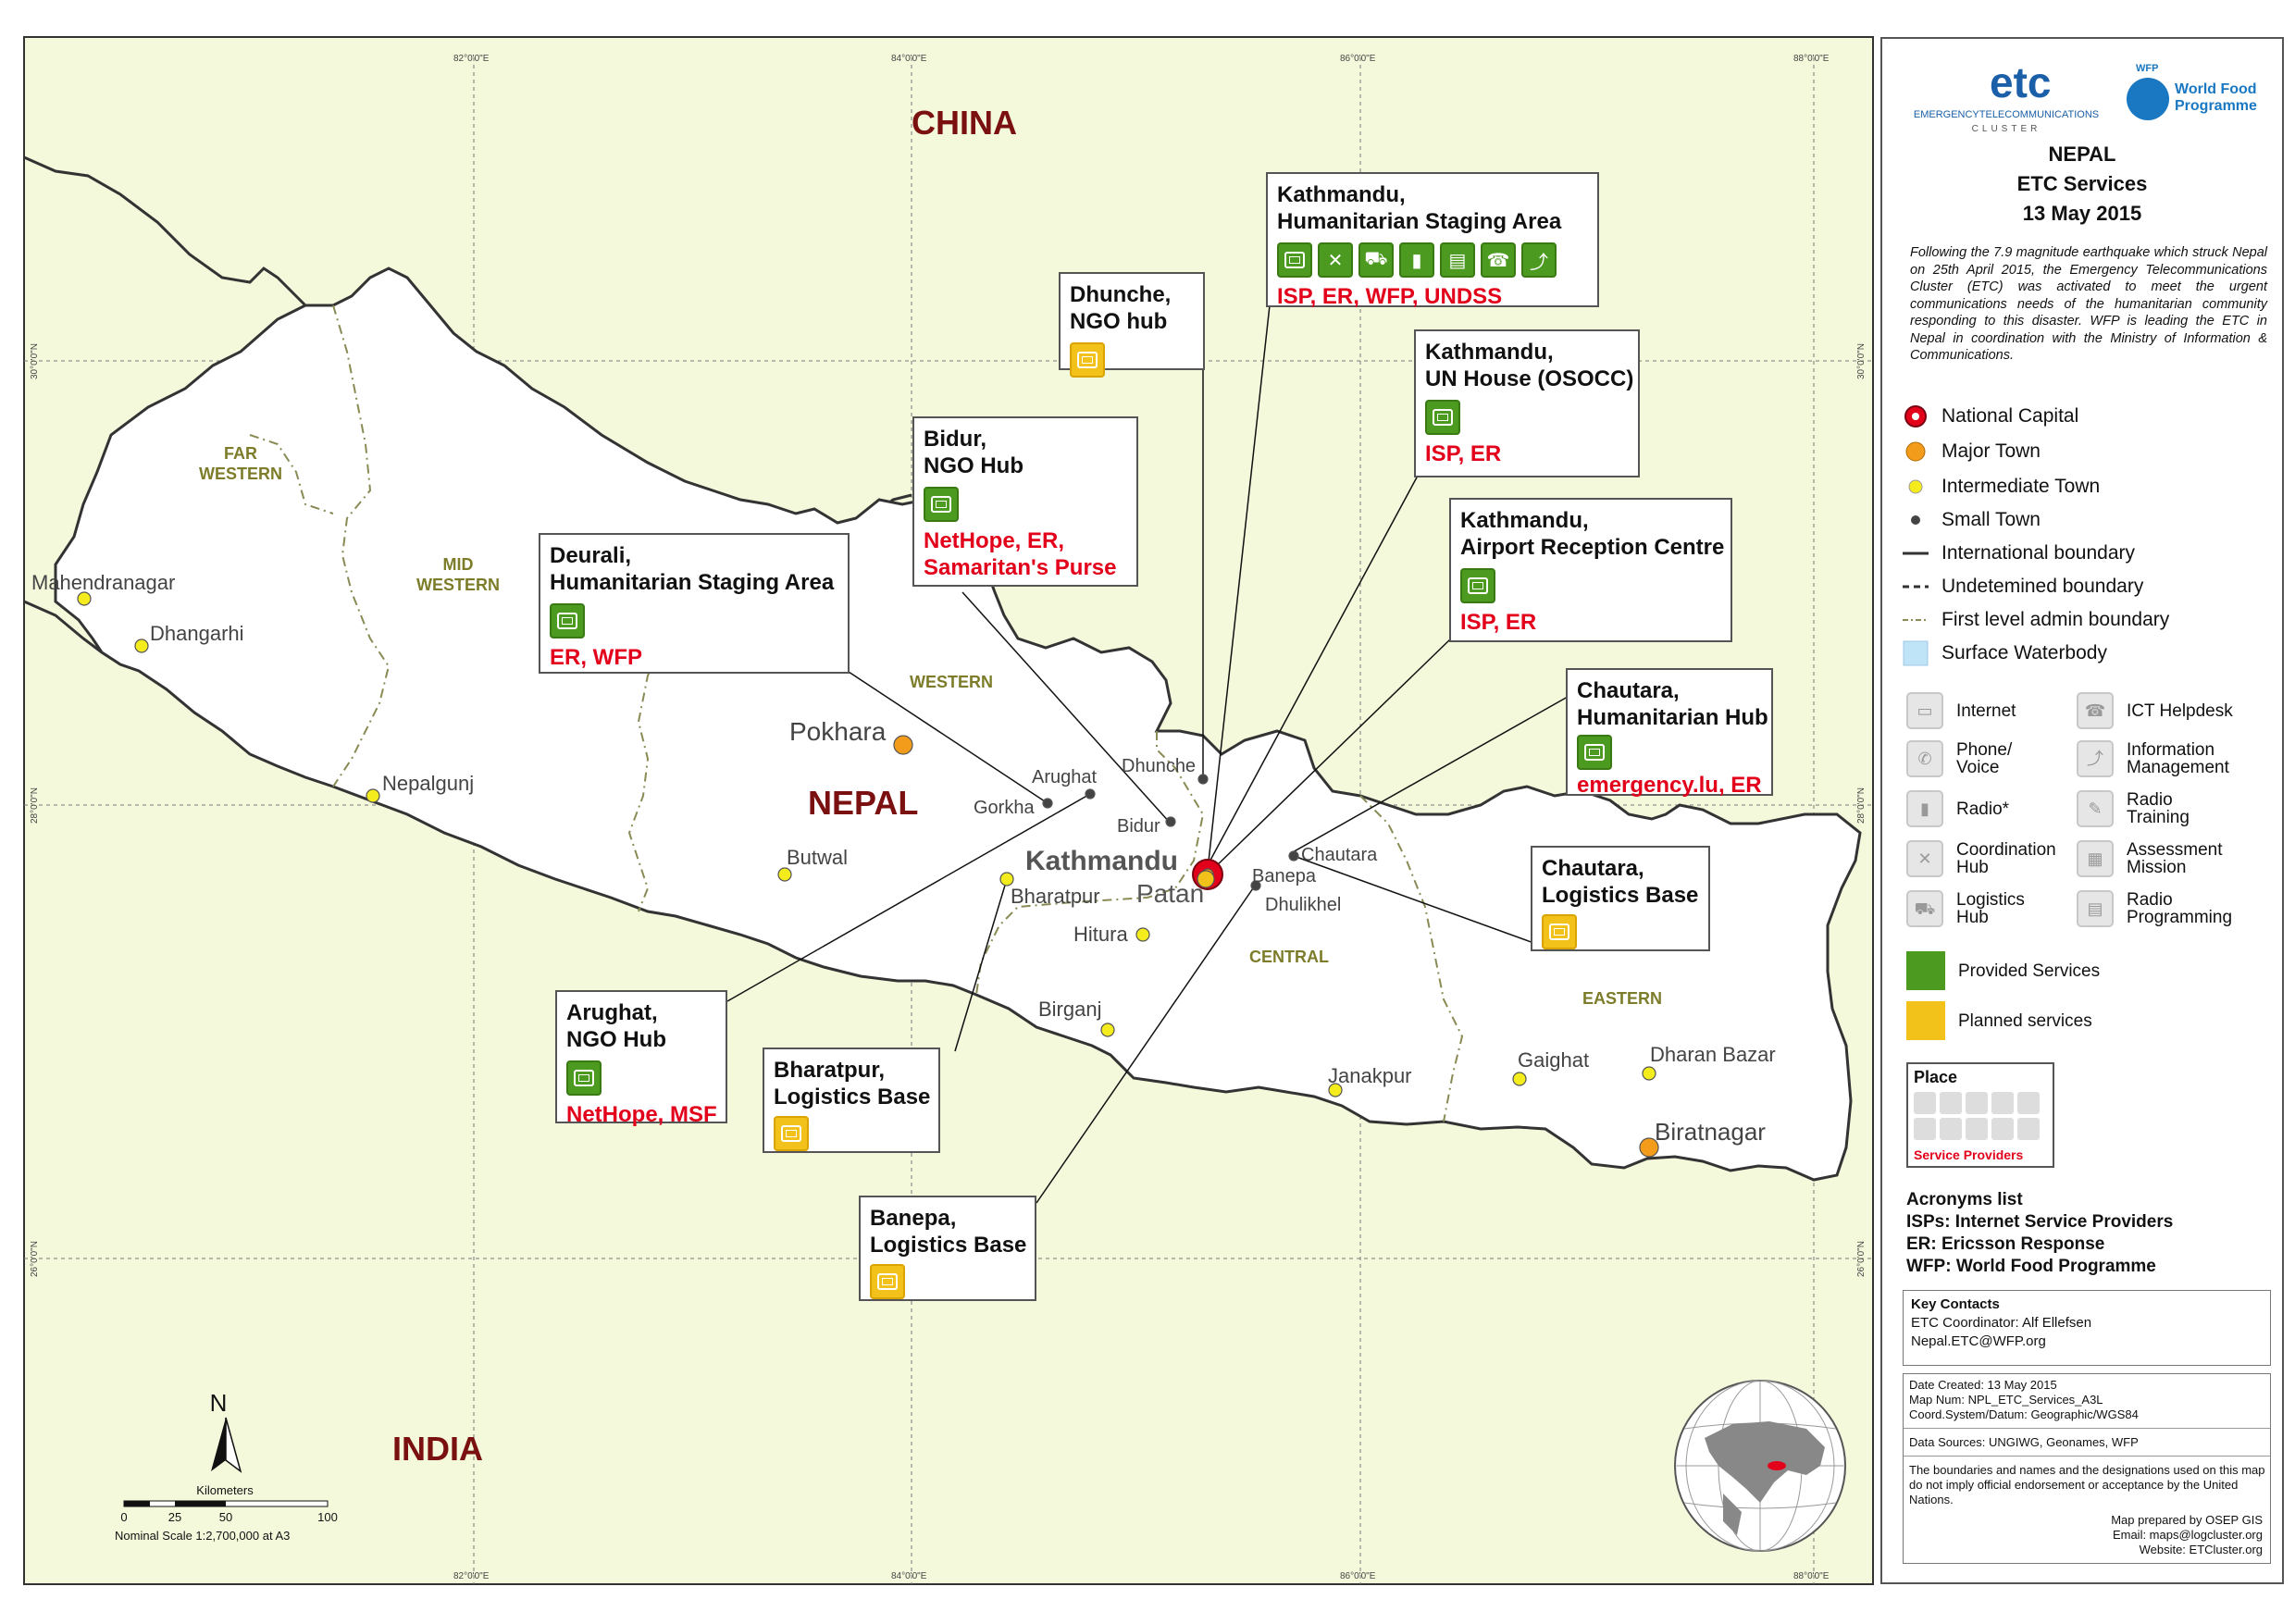  What do you see at coordinates (2096, 908) in the screenshot?
I see `radio-programming-icon: ▤` at bounding box center [2096, 908].